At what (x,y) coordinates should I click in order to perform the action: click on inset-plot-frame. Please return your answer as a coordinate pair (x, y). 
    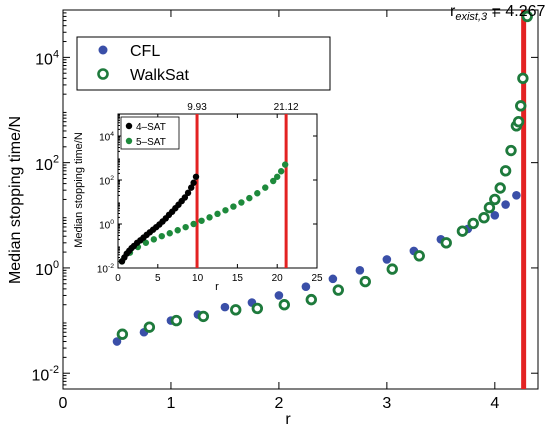
    Looking at the image, I should click on (217, 191).